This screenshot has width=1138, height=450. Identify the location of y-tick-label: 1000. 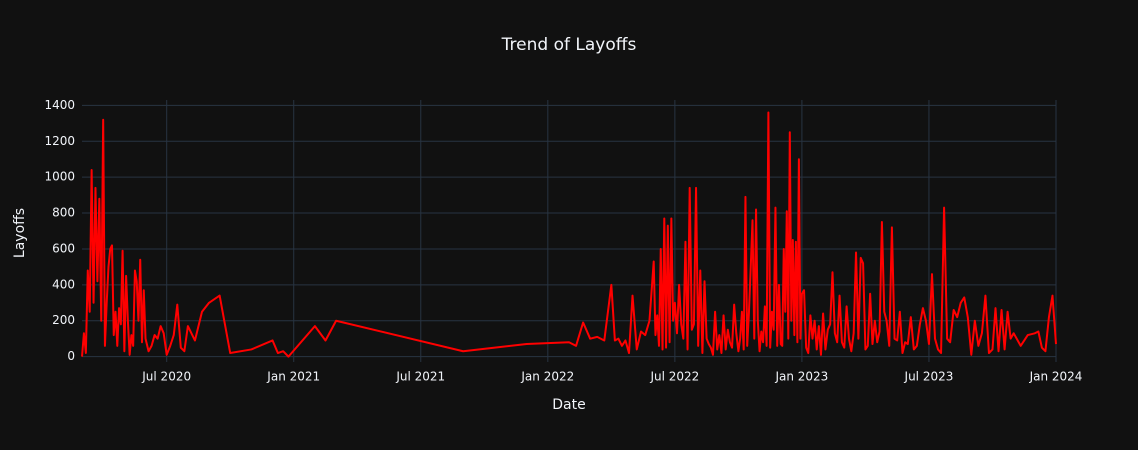
(59, 177).